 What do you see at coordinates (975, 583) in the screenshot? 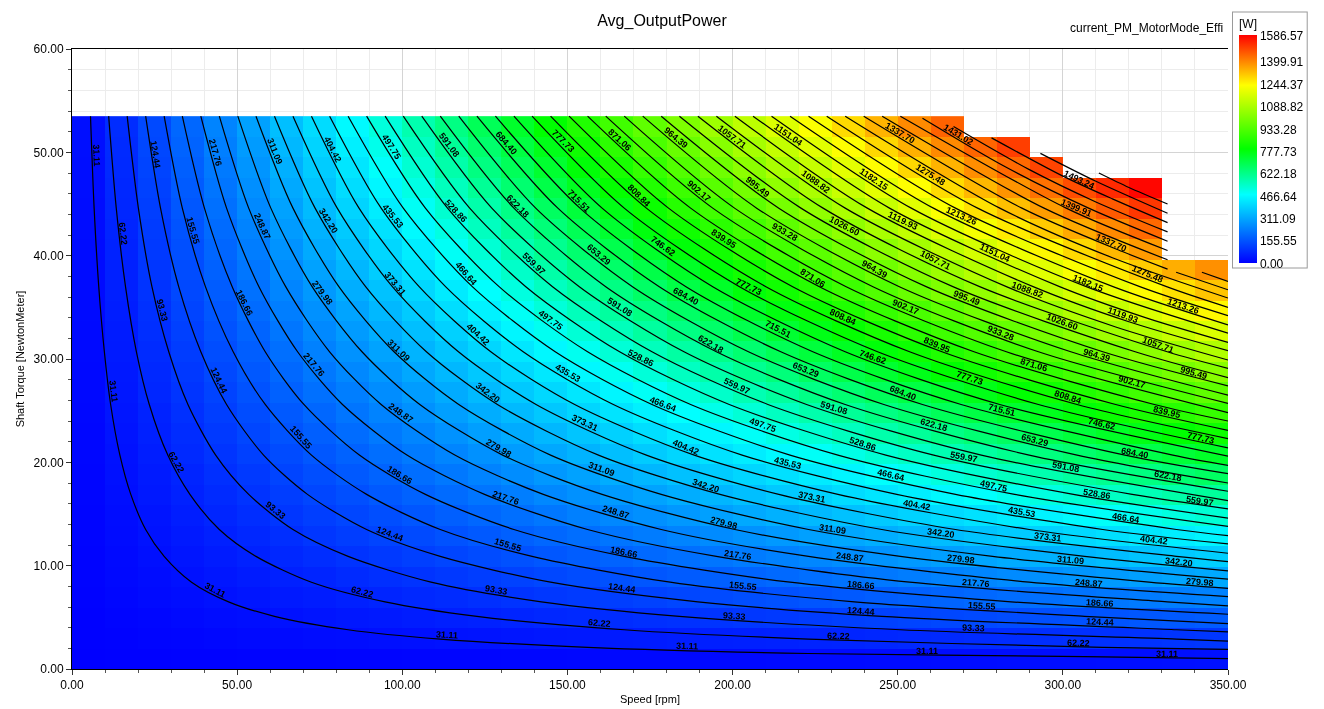
I see `series-label: 217.76` at bounding box center [975, 583].